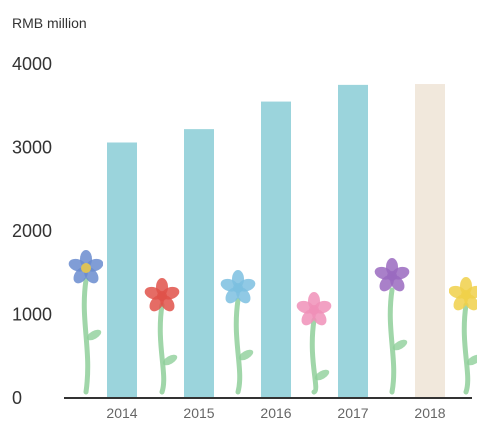 This screenshot has height=426, width=477. I want to click on y-tick-label: 2000, so click(32, 231).